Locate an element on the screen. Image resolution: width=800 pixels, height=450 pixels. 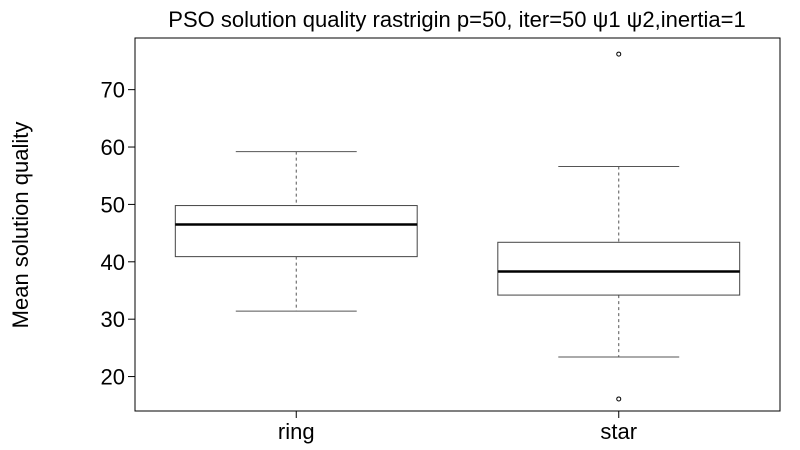
y-tick-label: 70 is located at coordinates (113, 90).